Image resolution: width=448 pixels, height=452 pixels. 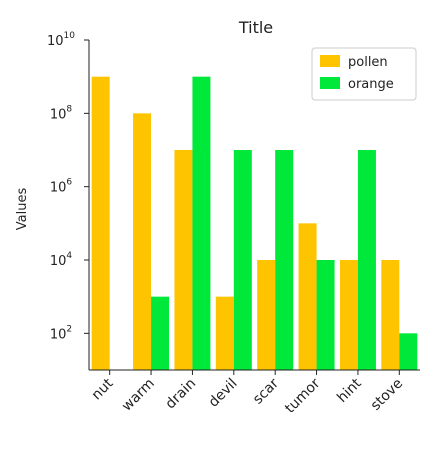 What do you see at coordinates (390, 315) in the screenshot?
I see `bar-pollen-stove` at bounding box center [390, 315].